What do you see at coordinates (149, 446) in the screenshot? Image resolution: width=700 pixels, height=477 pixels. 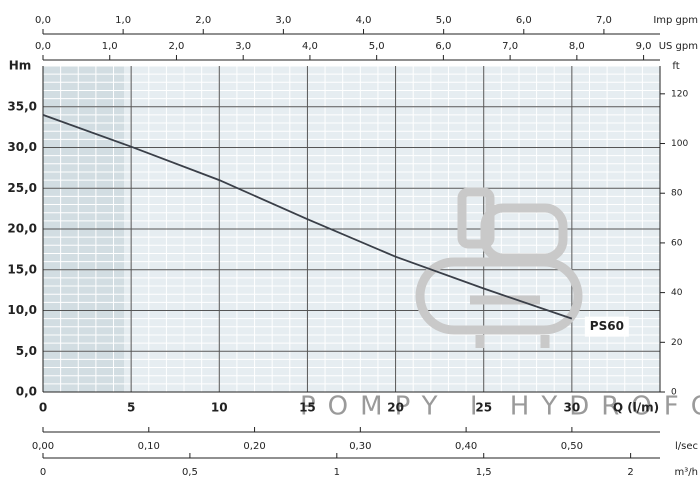 I see `secondary-tick-label: 0,10` at bounding box center [149, 446].